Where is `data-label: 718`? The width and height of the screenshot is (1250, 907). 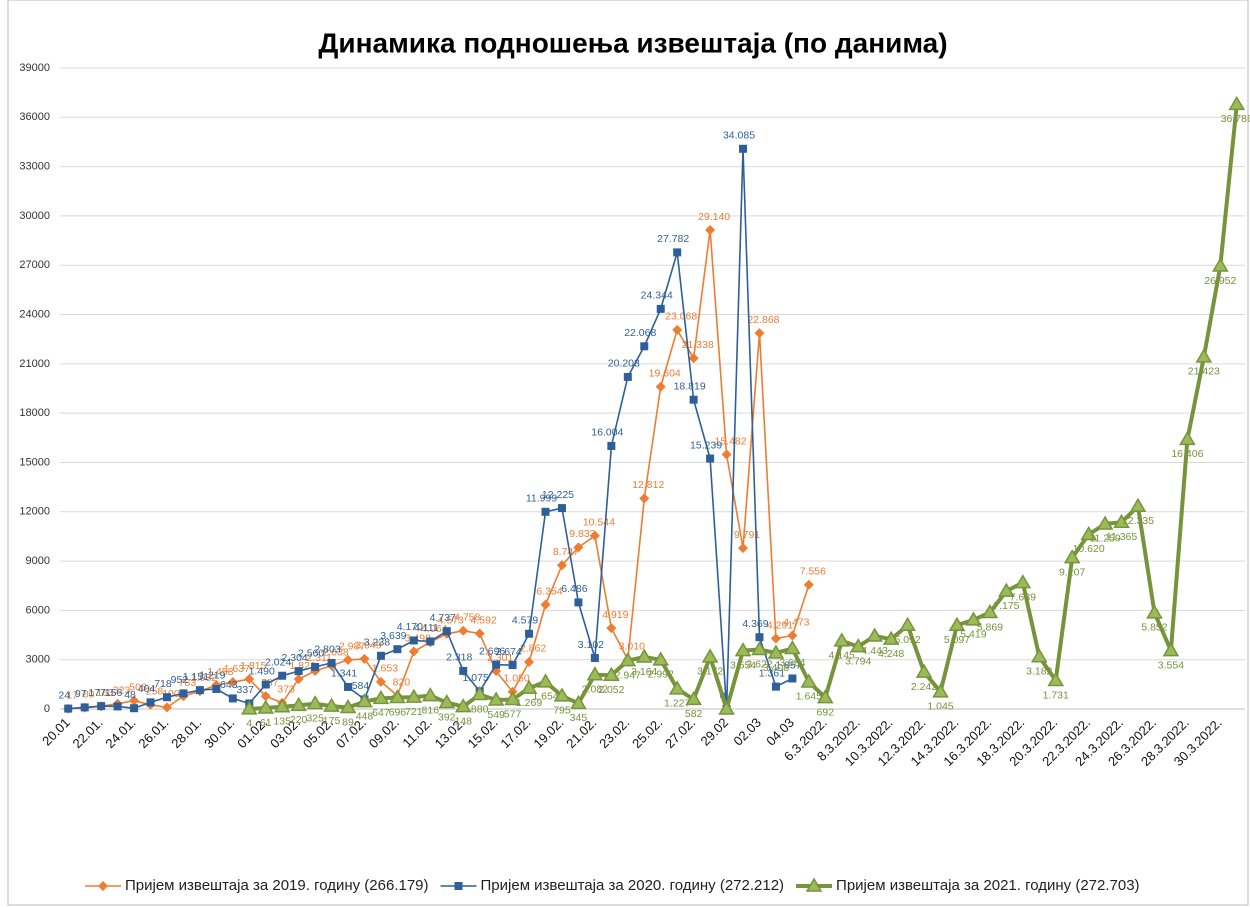 data-label: 718 is located at coordinates (163, 684).